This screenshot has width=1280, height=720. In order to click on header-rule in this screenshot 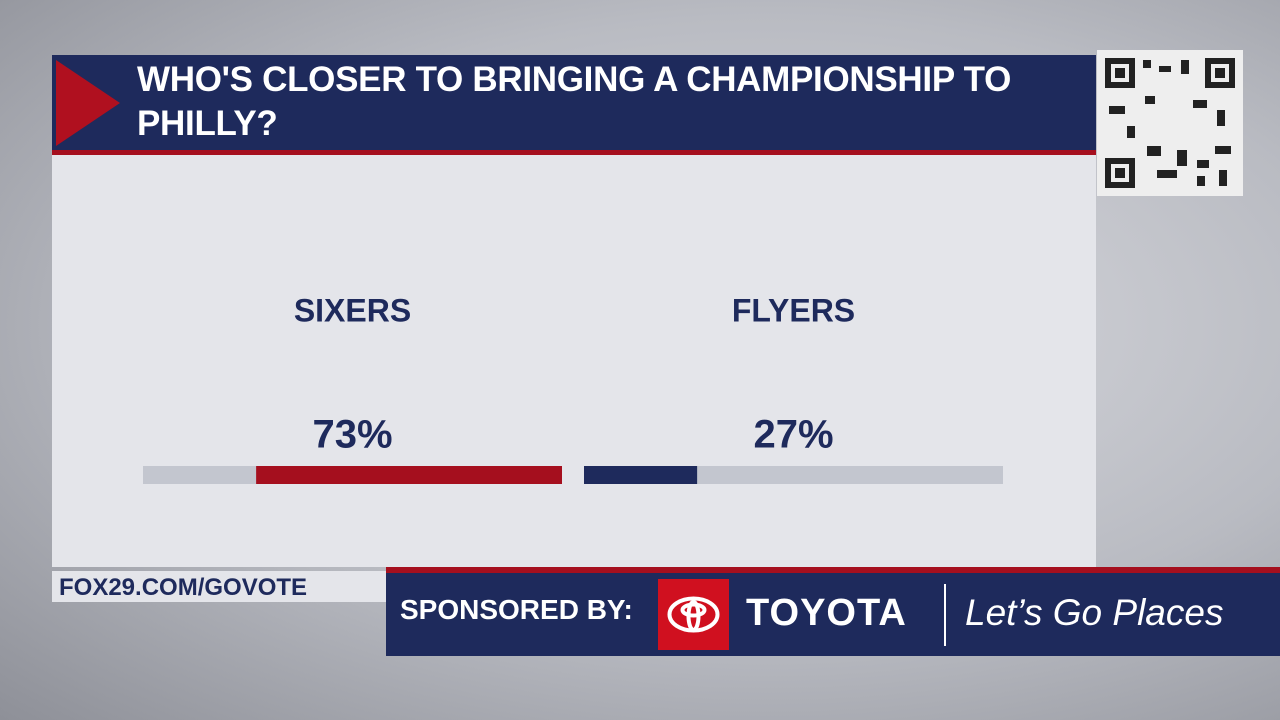, I will do `click(574, 152)`.